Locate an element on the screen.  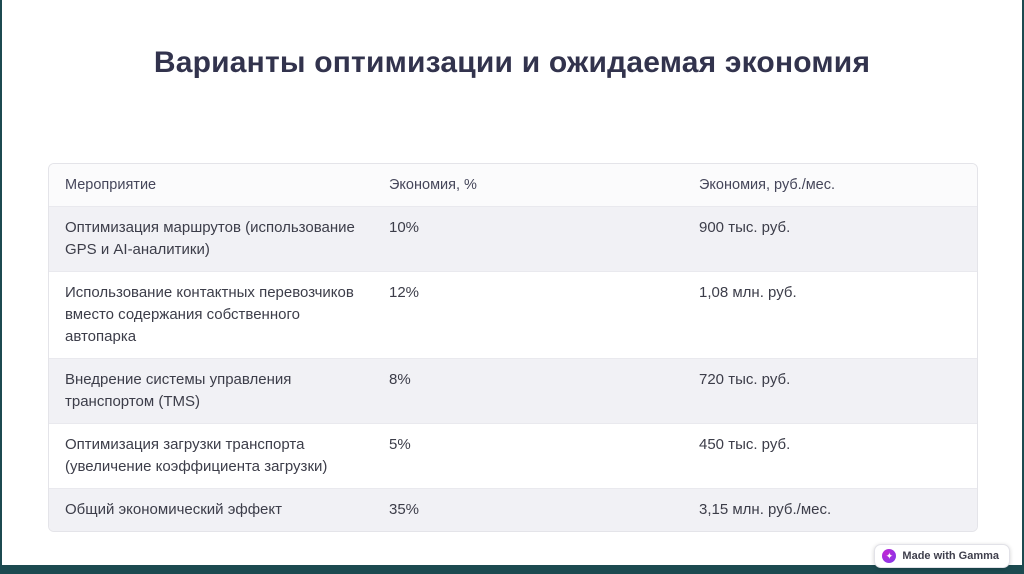
gamma-logo-icon: ✦ is located at coordinates (889, 556).